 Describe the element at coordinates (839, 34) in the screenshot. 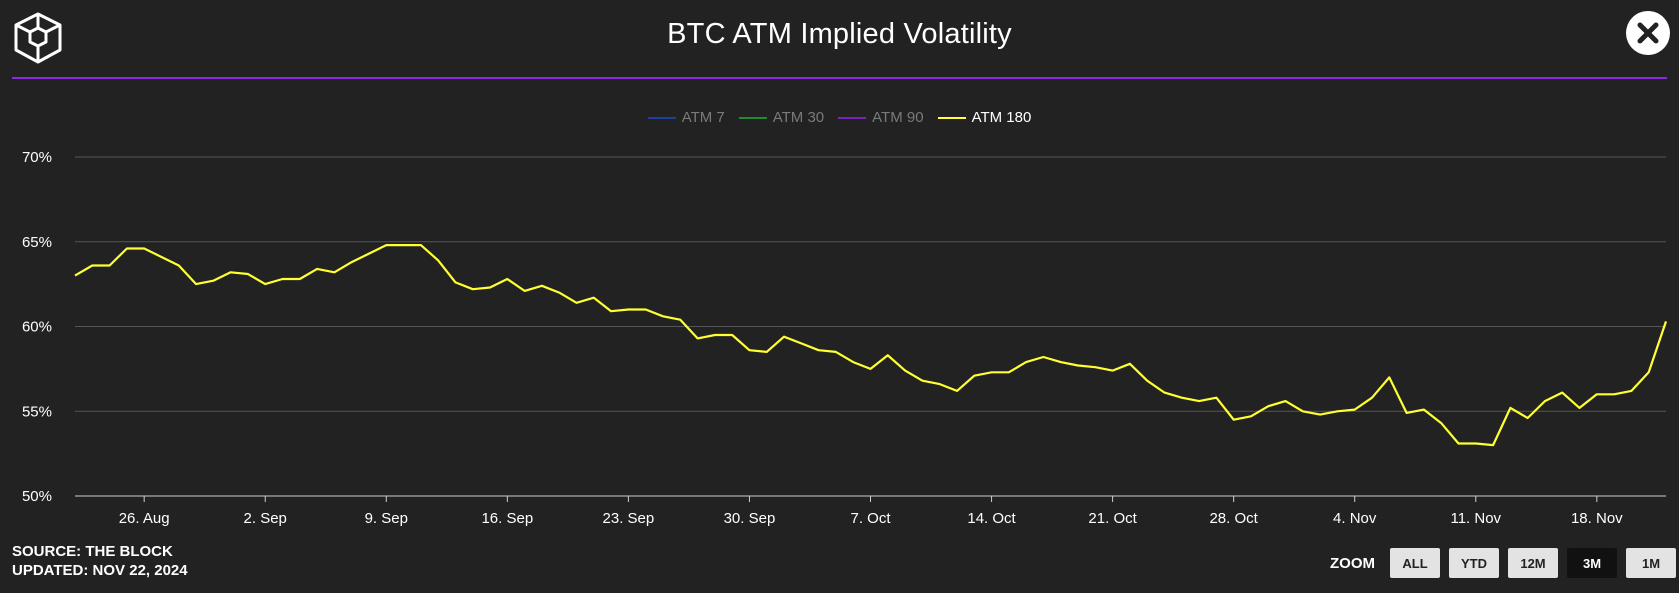

I see `page-title: BTC ATM Implied Volatility` at that location.